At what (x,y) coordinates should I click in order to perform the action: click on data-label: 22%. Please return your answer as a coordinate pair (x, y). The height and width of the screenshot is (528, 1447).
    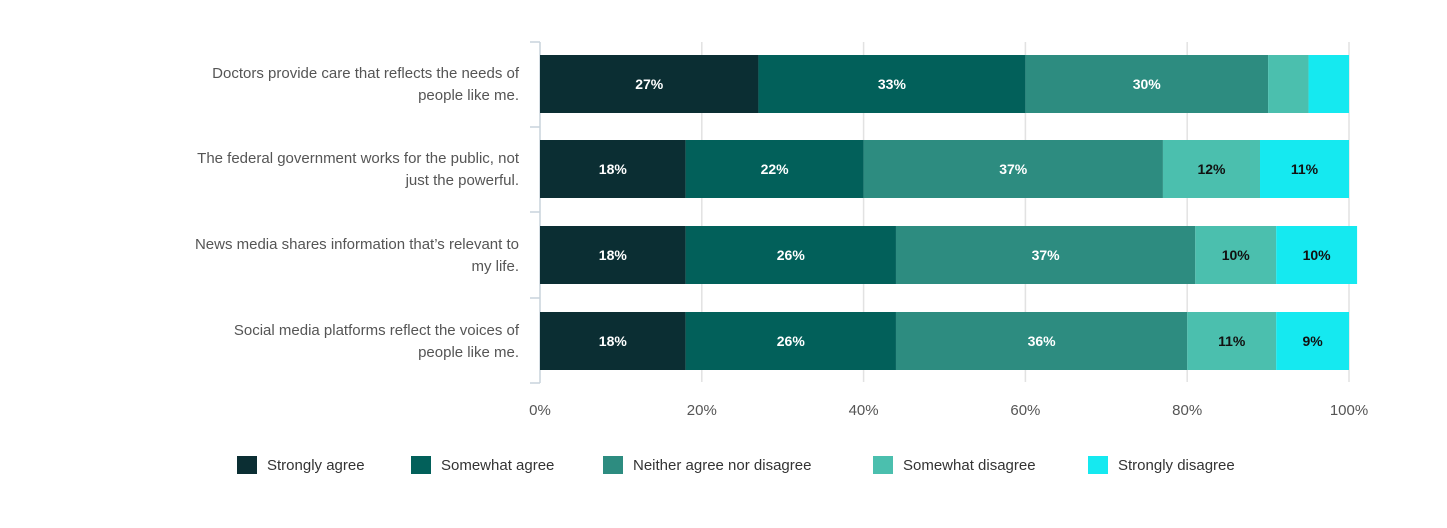
    Looking at the image, I should click on (775, 169).